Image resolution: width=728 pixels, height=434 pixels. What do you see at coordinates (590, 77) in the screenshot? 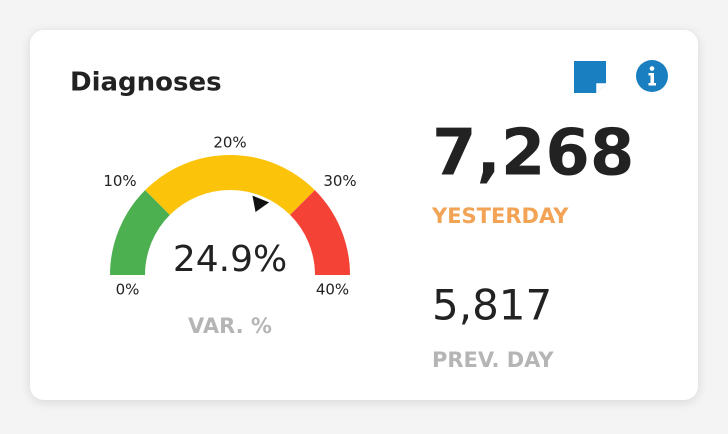
I see `note-icon` at bounding box center [590, 77].